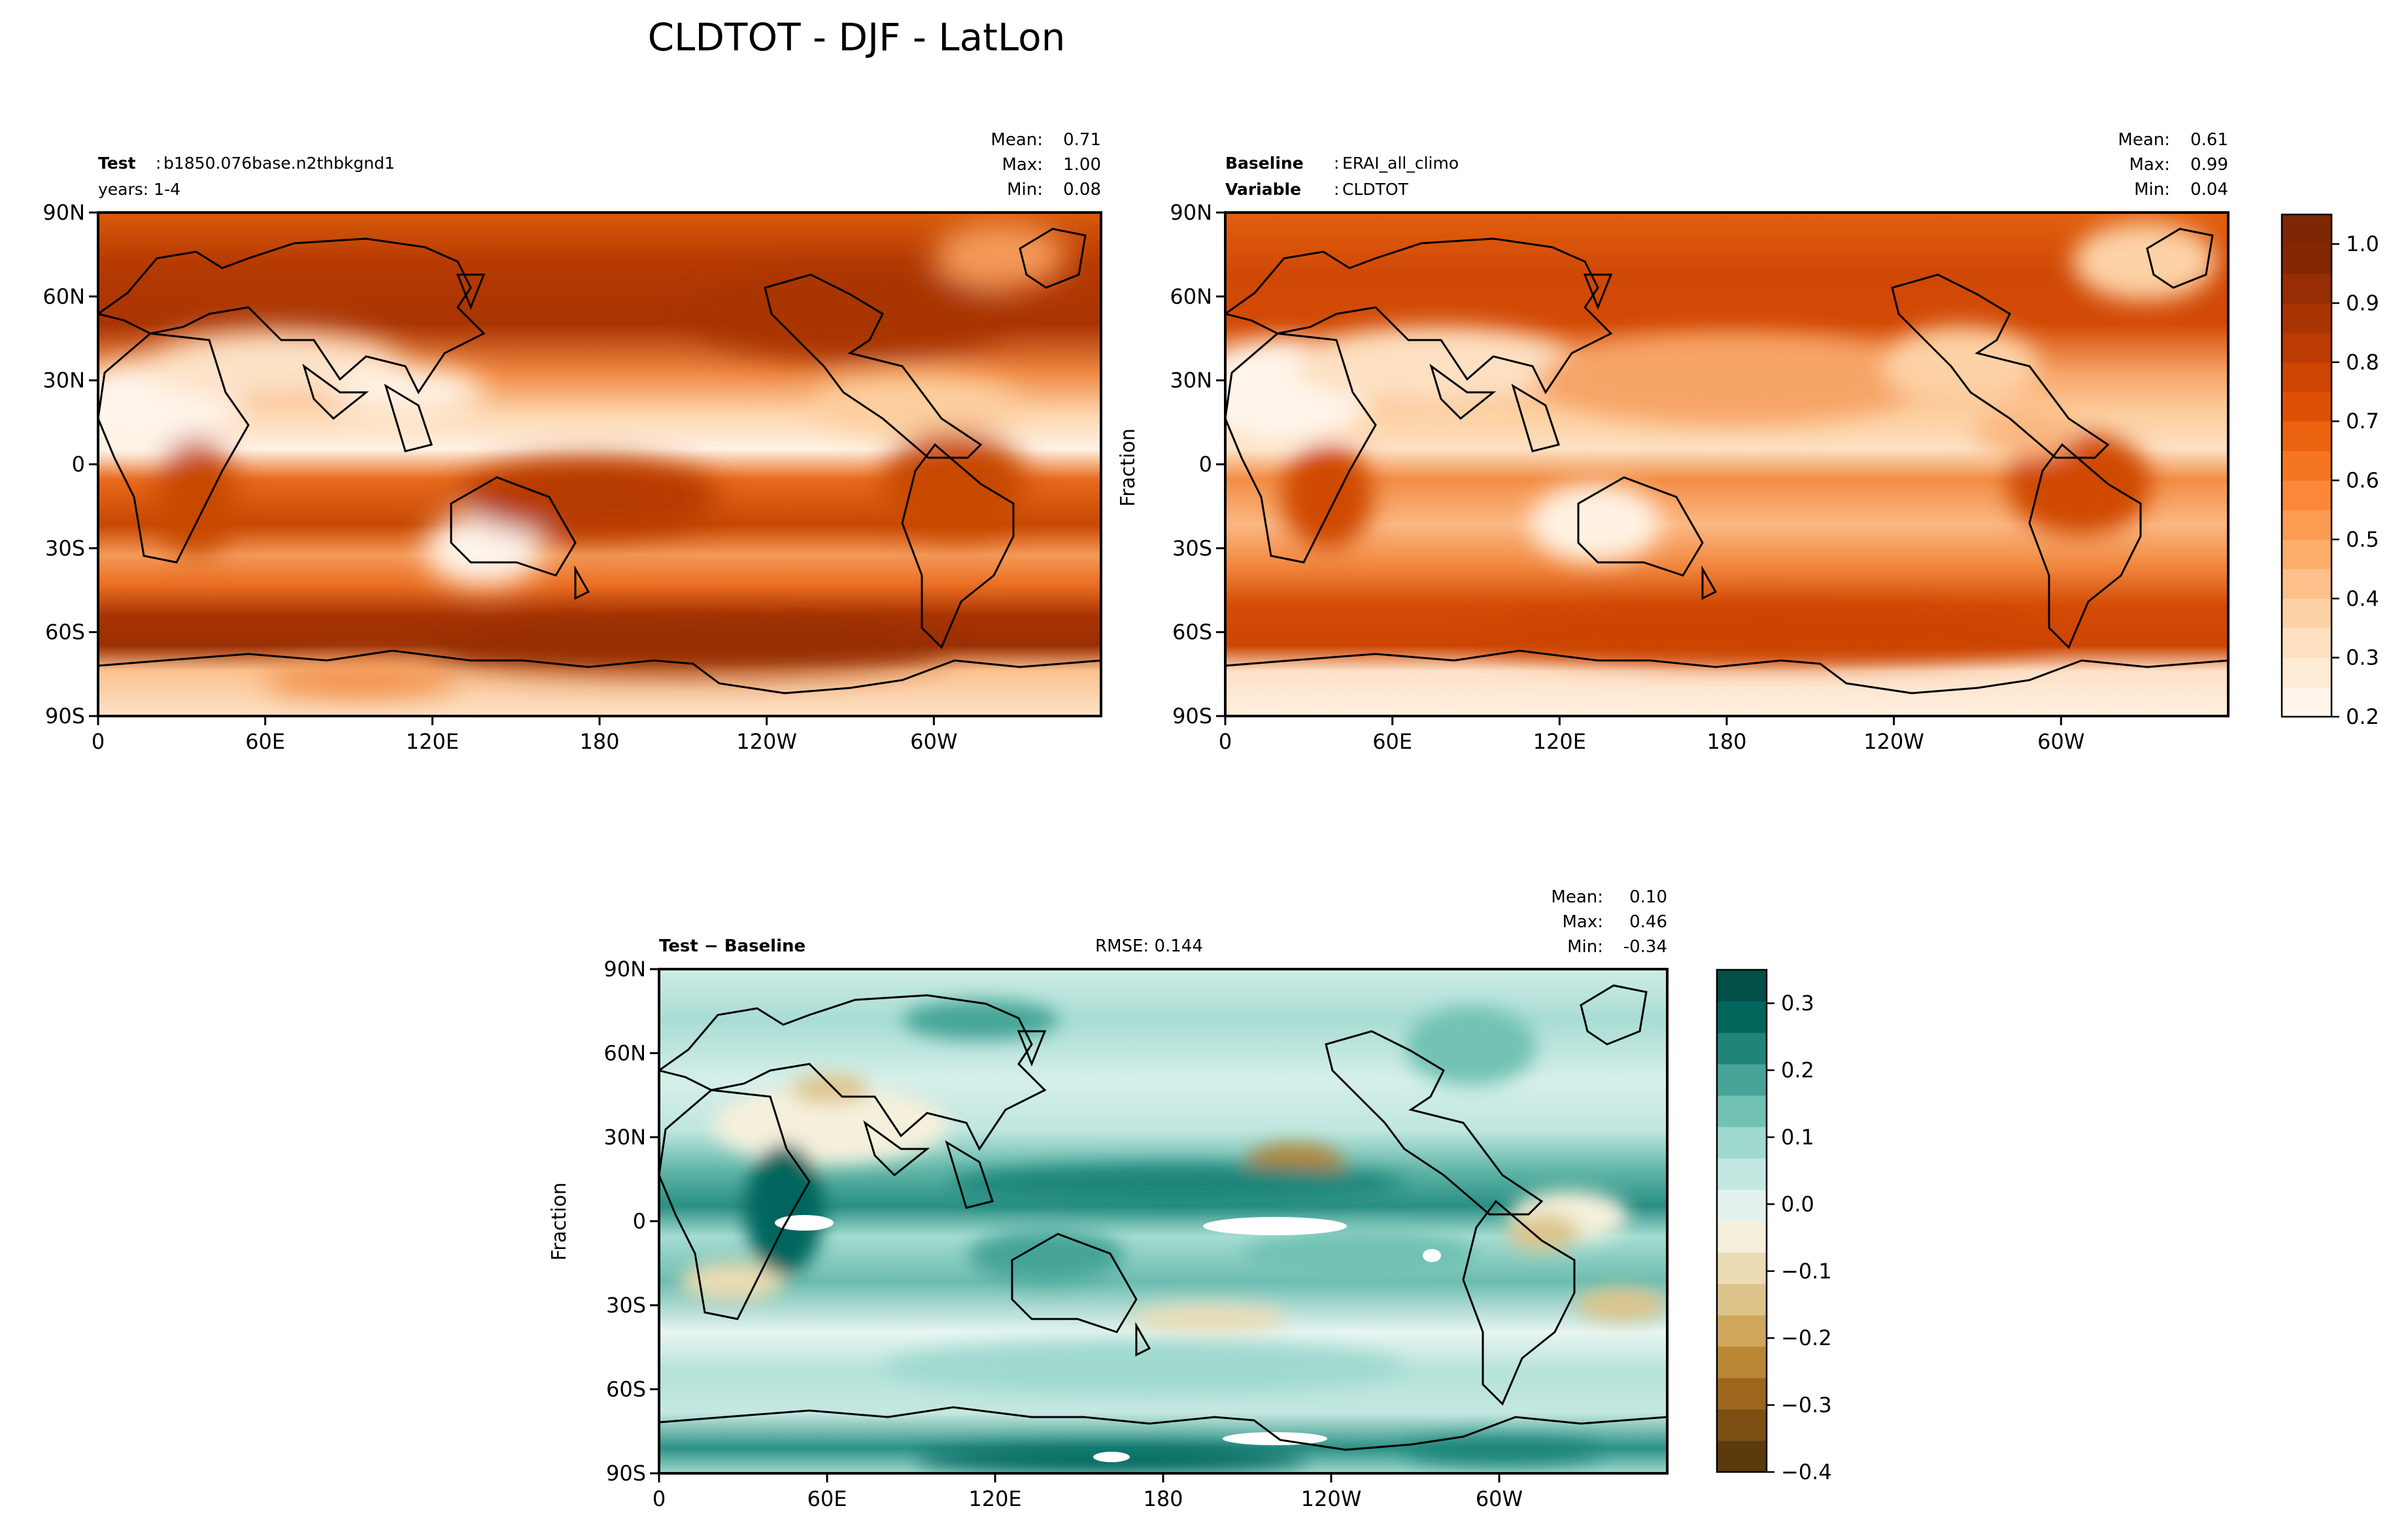 Image resolution: width=2408 pixels, height=1540 pixels. Describe the element at coordinates (1163, 1498) in the screenshot. I see `diff-lon-tick-label: 180` at that location.